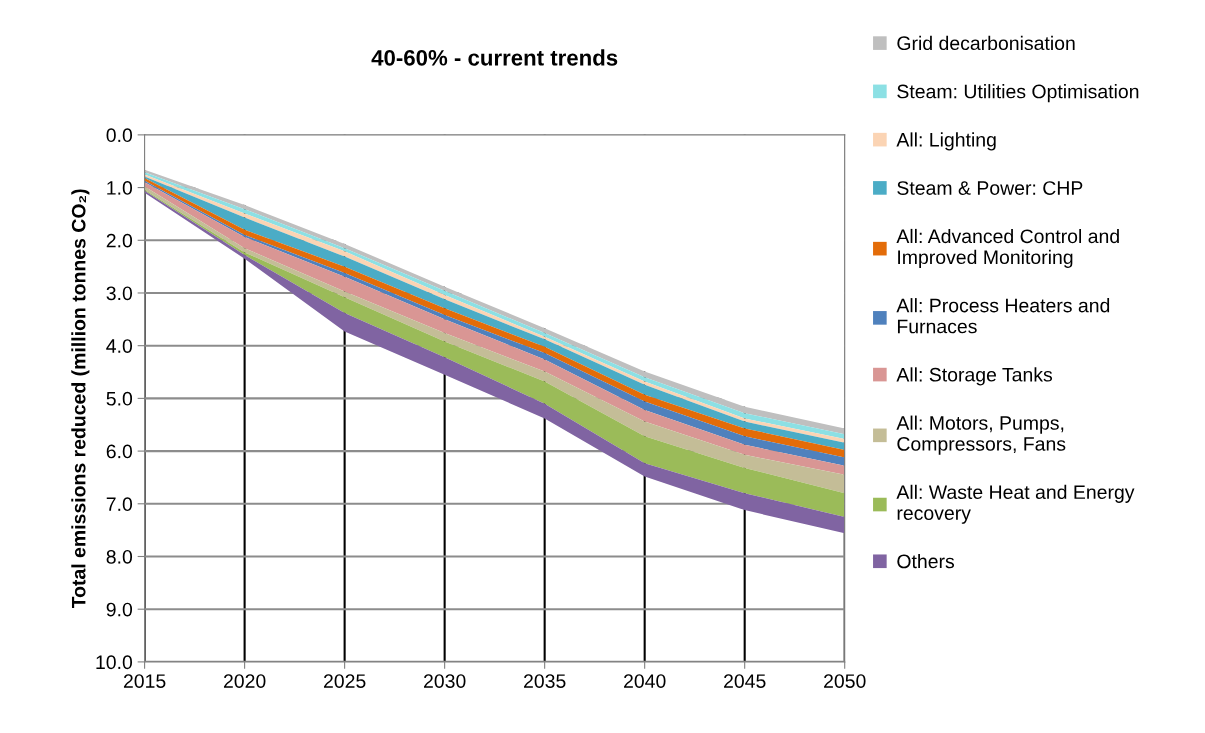 Image resolution: width=1205 pixels, height=733 pixels. What do you see at coordinates (926, 561) in the screenshot?
I see `legend-label: Others` at bounding box center [926, 561].